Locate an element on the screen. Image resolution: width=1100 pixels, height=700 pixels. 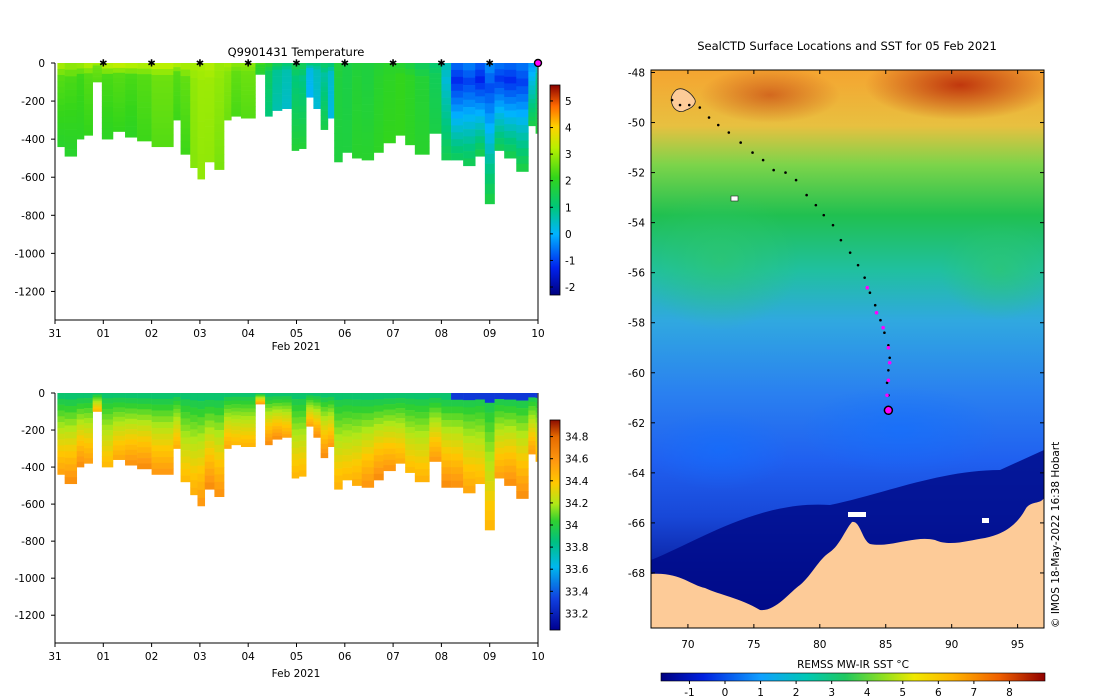
salinity-profiles is located at coordinates (297, 462).